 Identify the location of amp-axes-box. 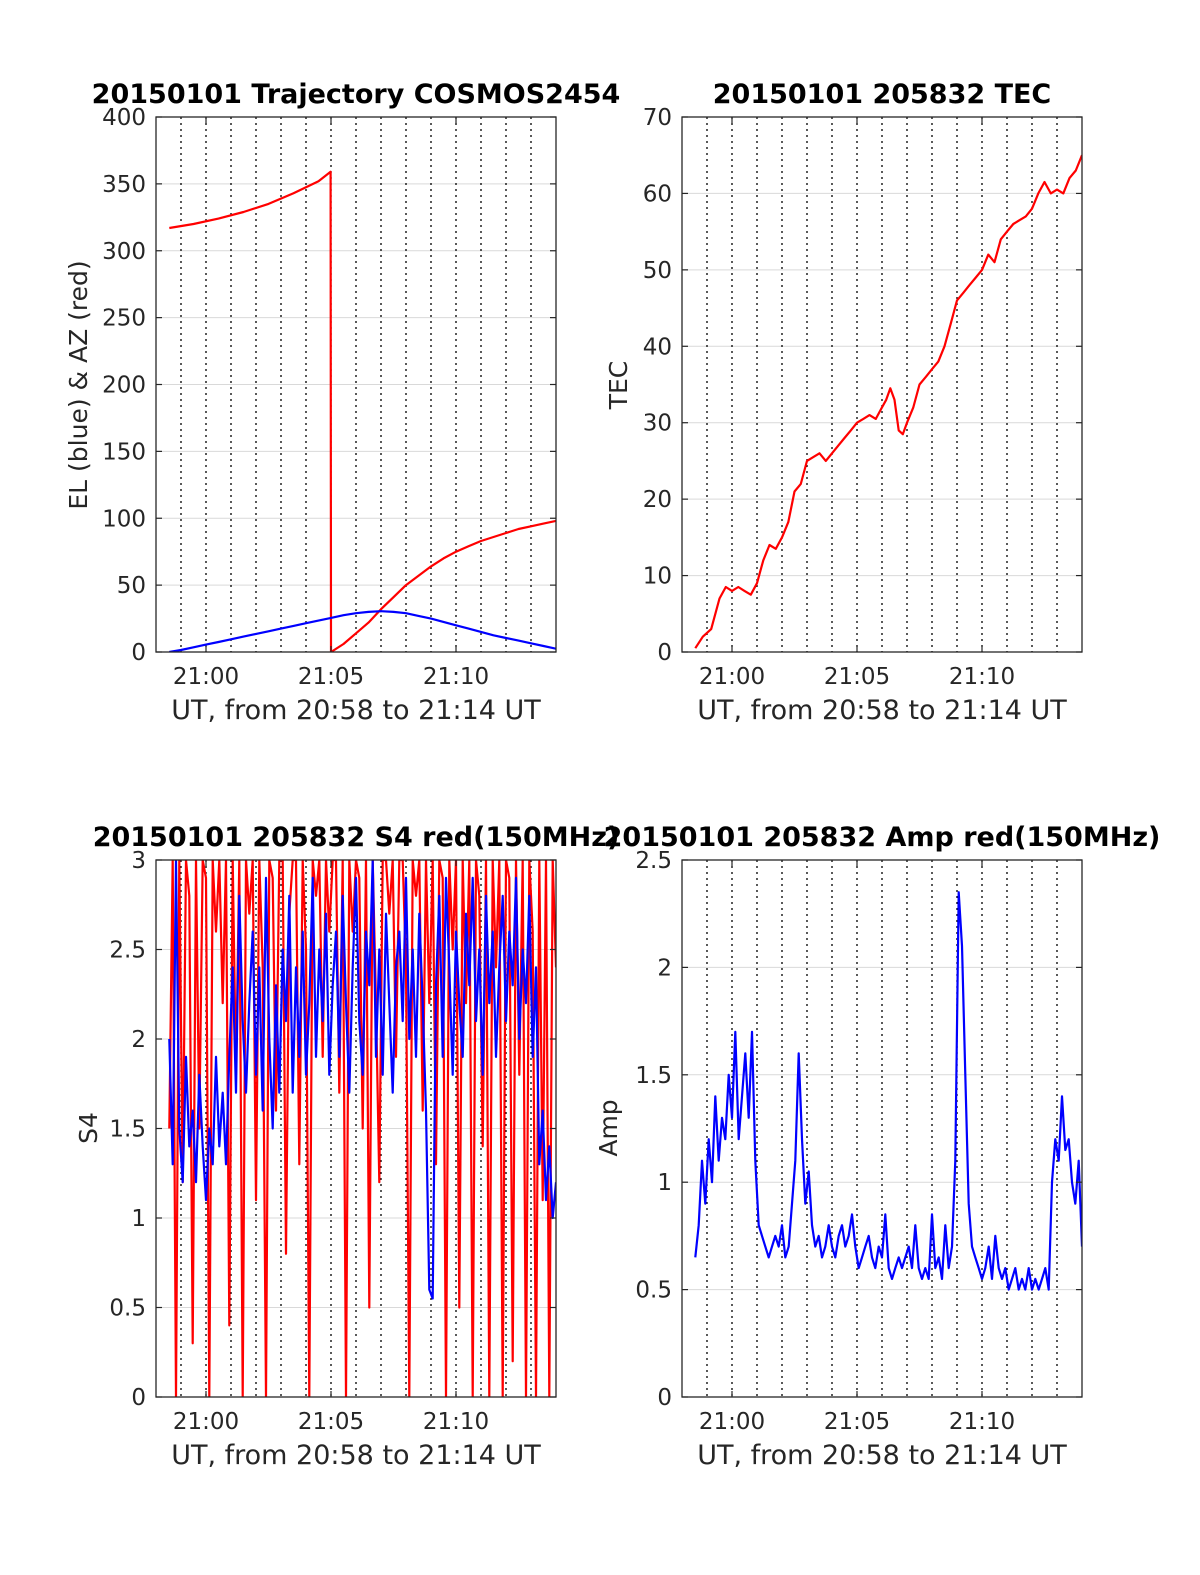
(882, 1128).